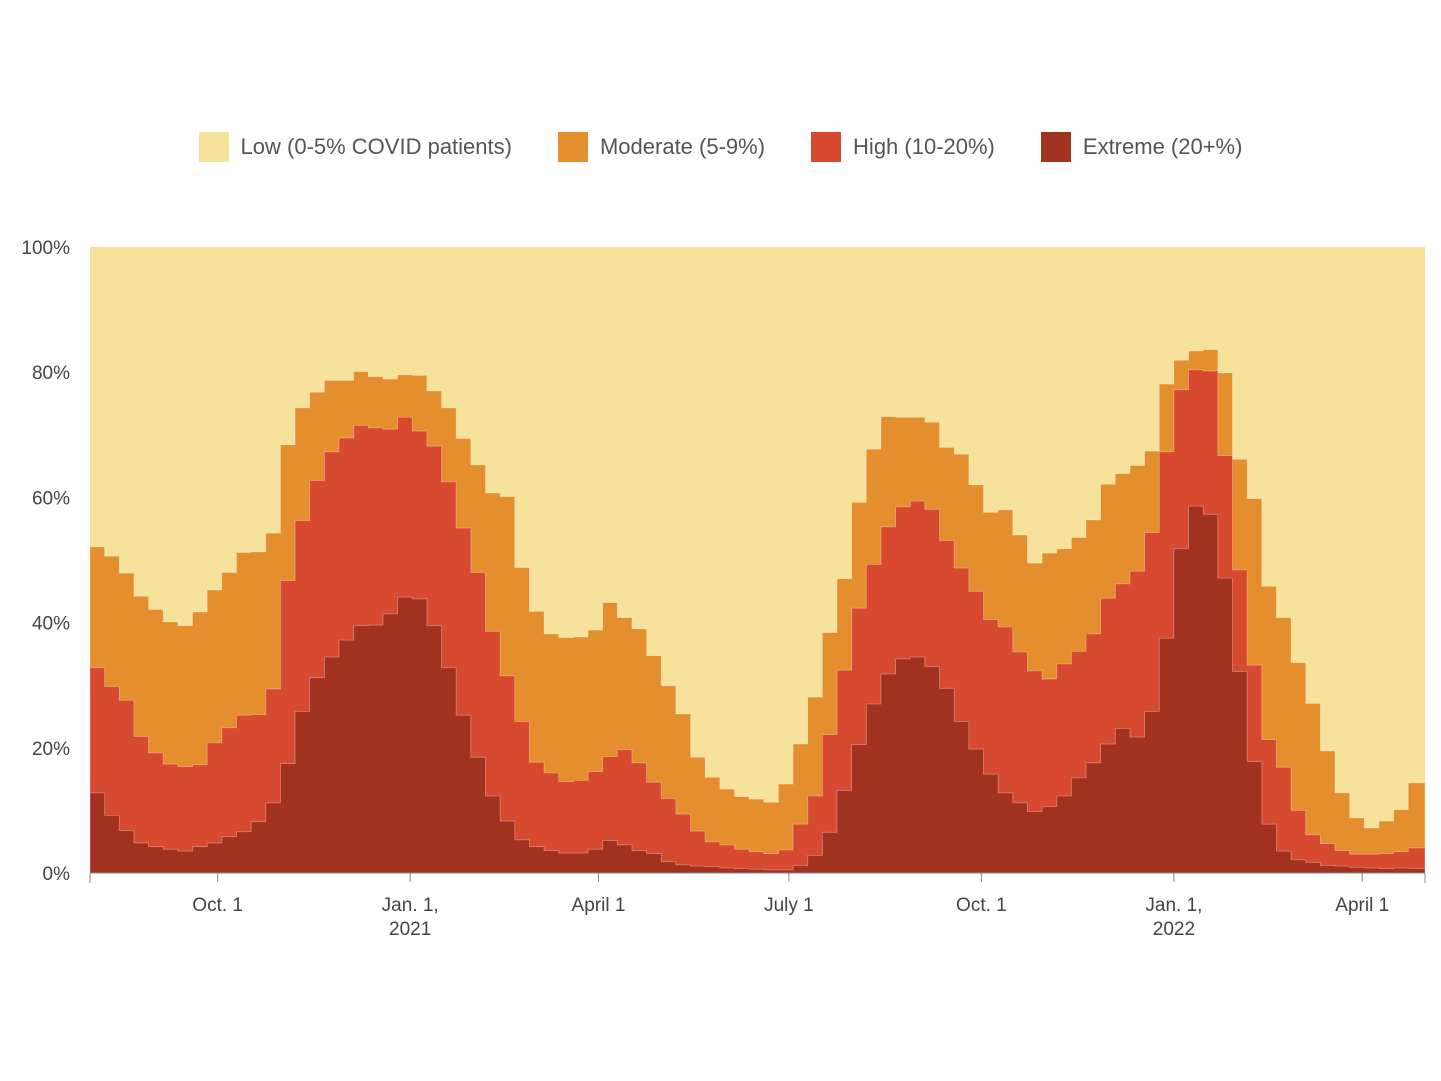 This screenshot has height=1081, width=1441. What do you see at coordinates (826, 147) in the screenshot?
I see `legend-swatch-high` at bounding box center [826, 147].